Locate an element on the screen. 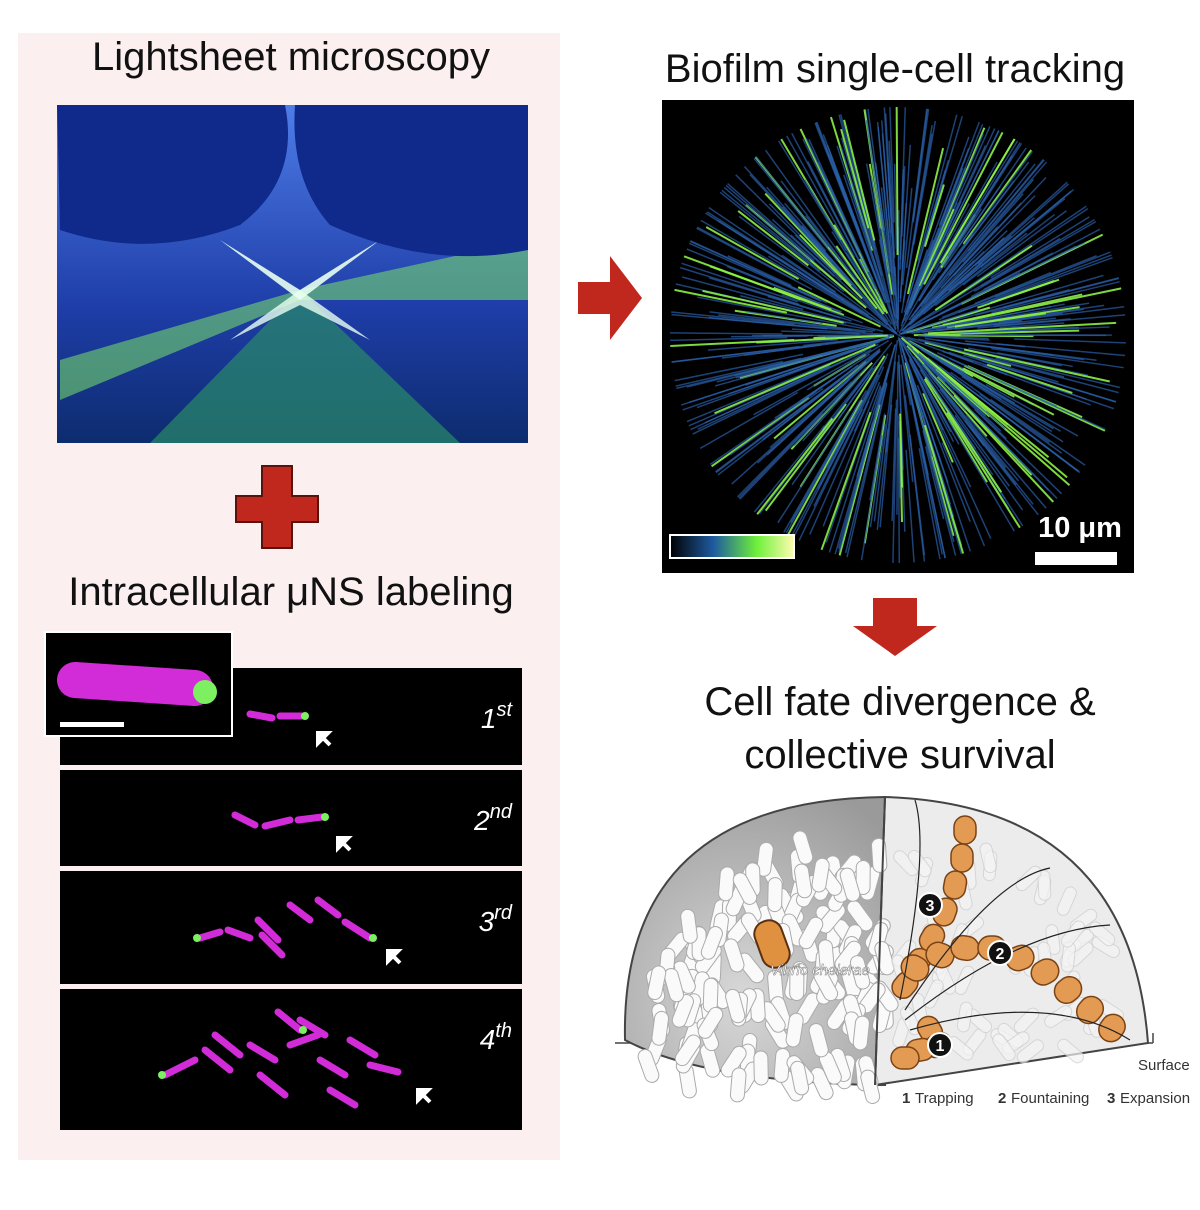 The image size is (1200, 1210). frame-background is located at coordinates (291, 1059).